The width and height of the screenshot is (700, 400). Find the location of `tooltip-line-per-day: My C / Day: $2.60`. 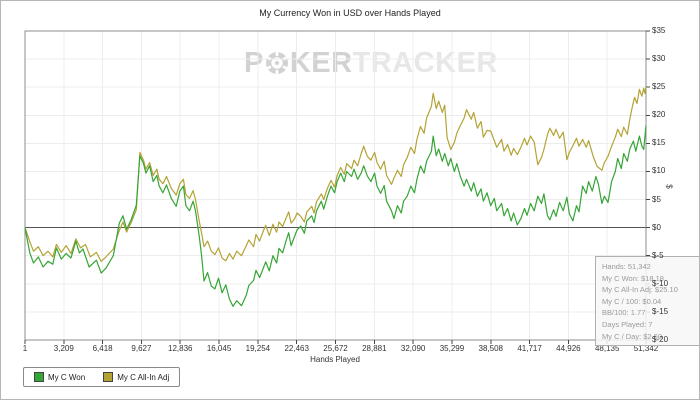

tooltip-line-per-day: My C / Day: $2.60 is located at coordinates (632, 336).